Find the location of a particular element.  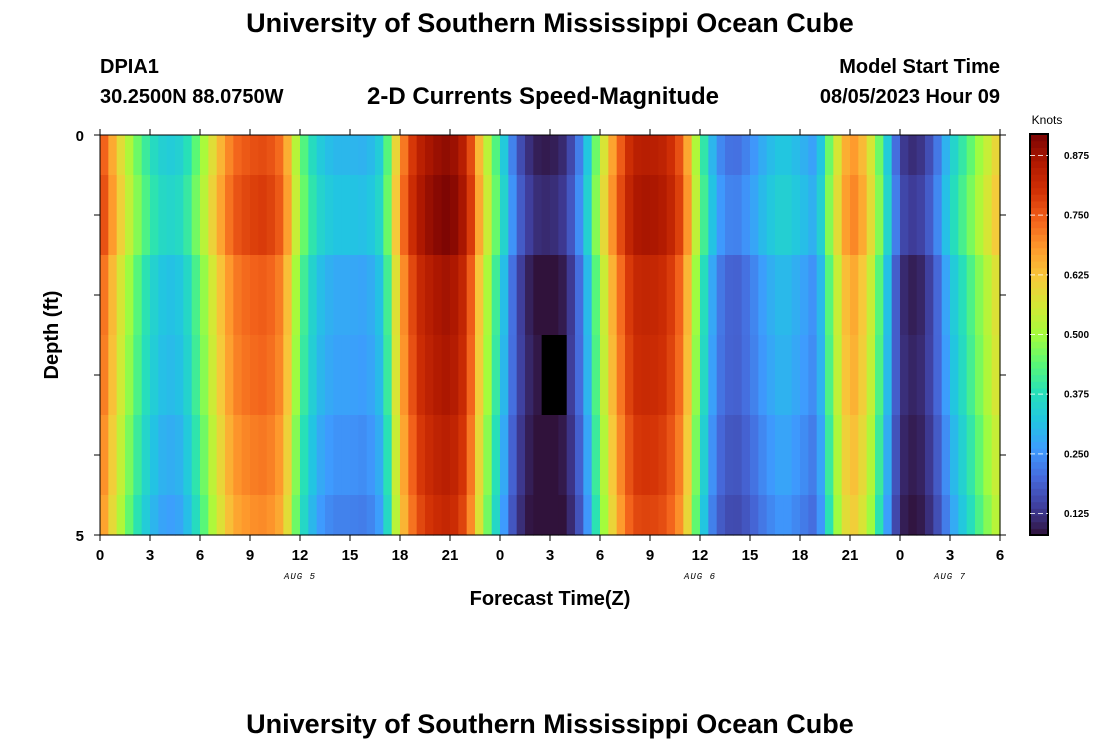

y-tick-label: 0 is located at coordinates (80, 136).